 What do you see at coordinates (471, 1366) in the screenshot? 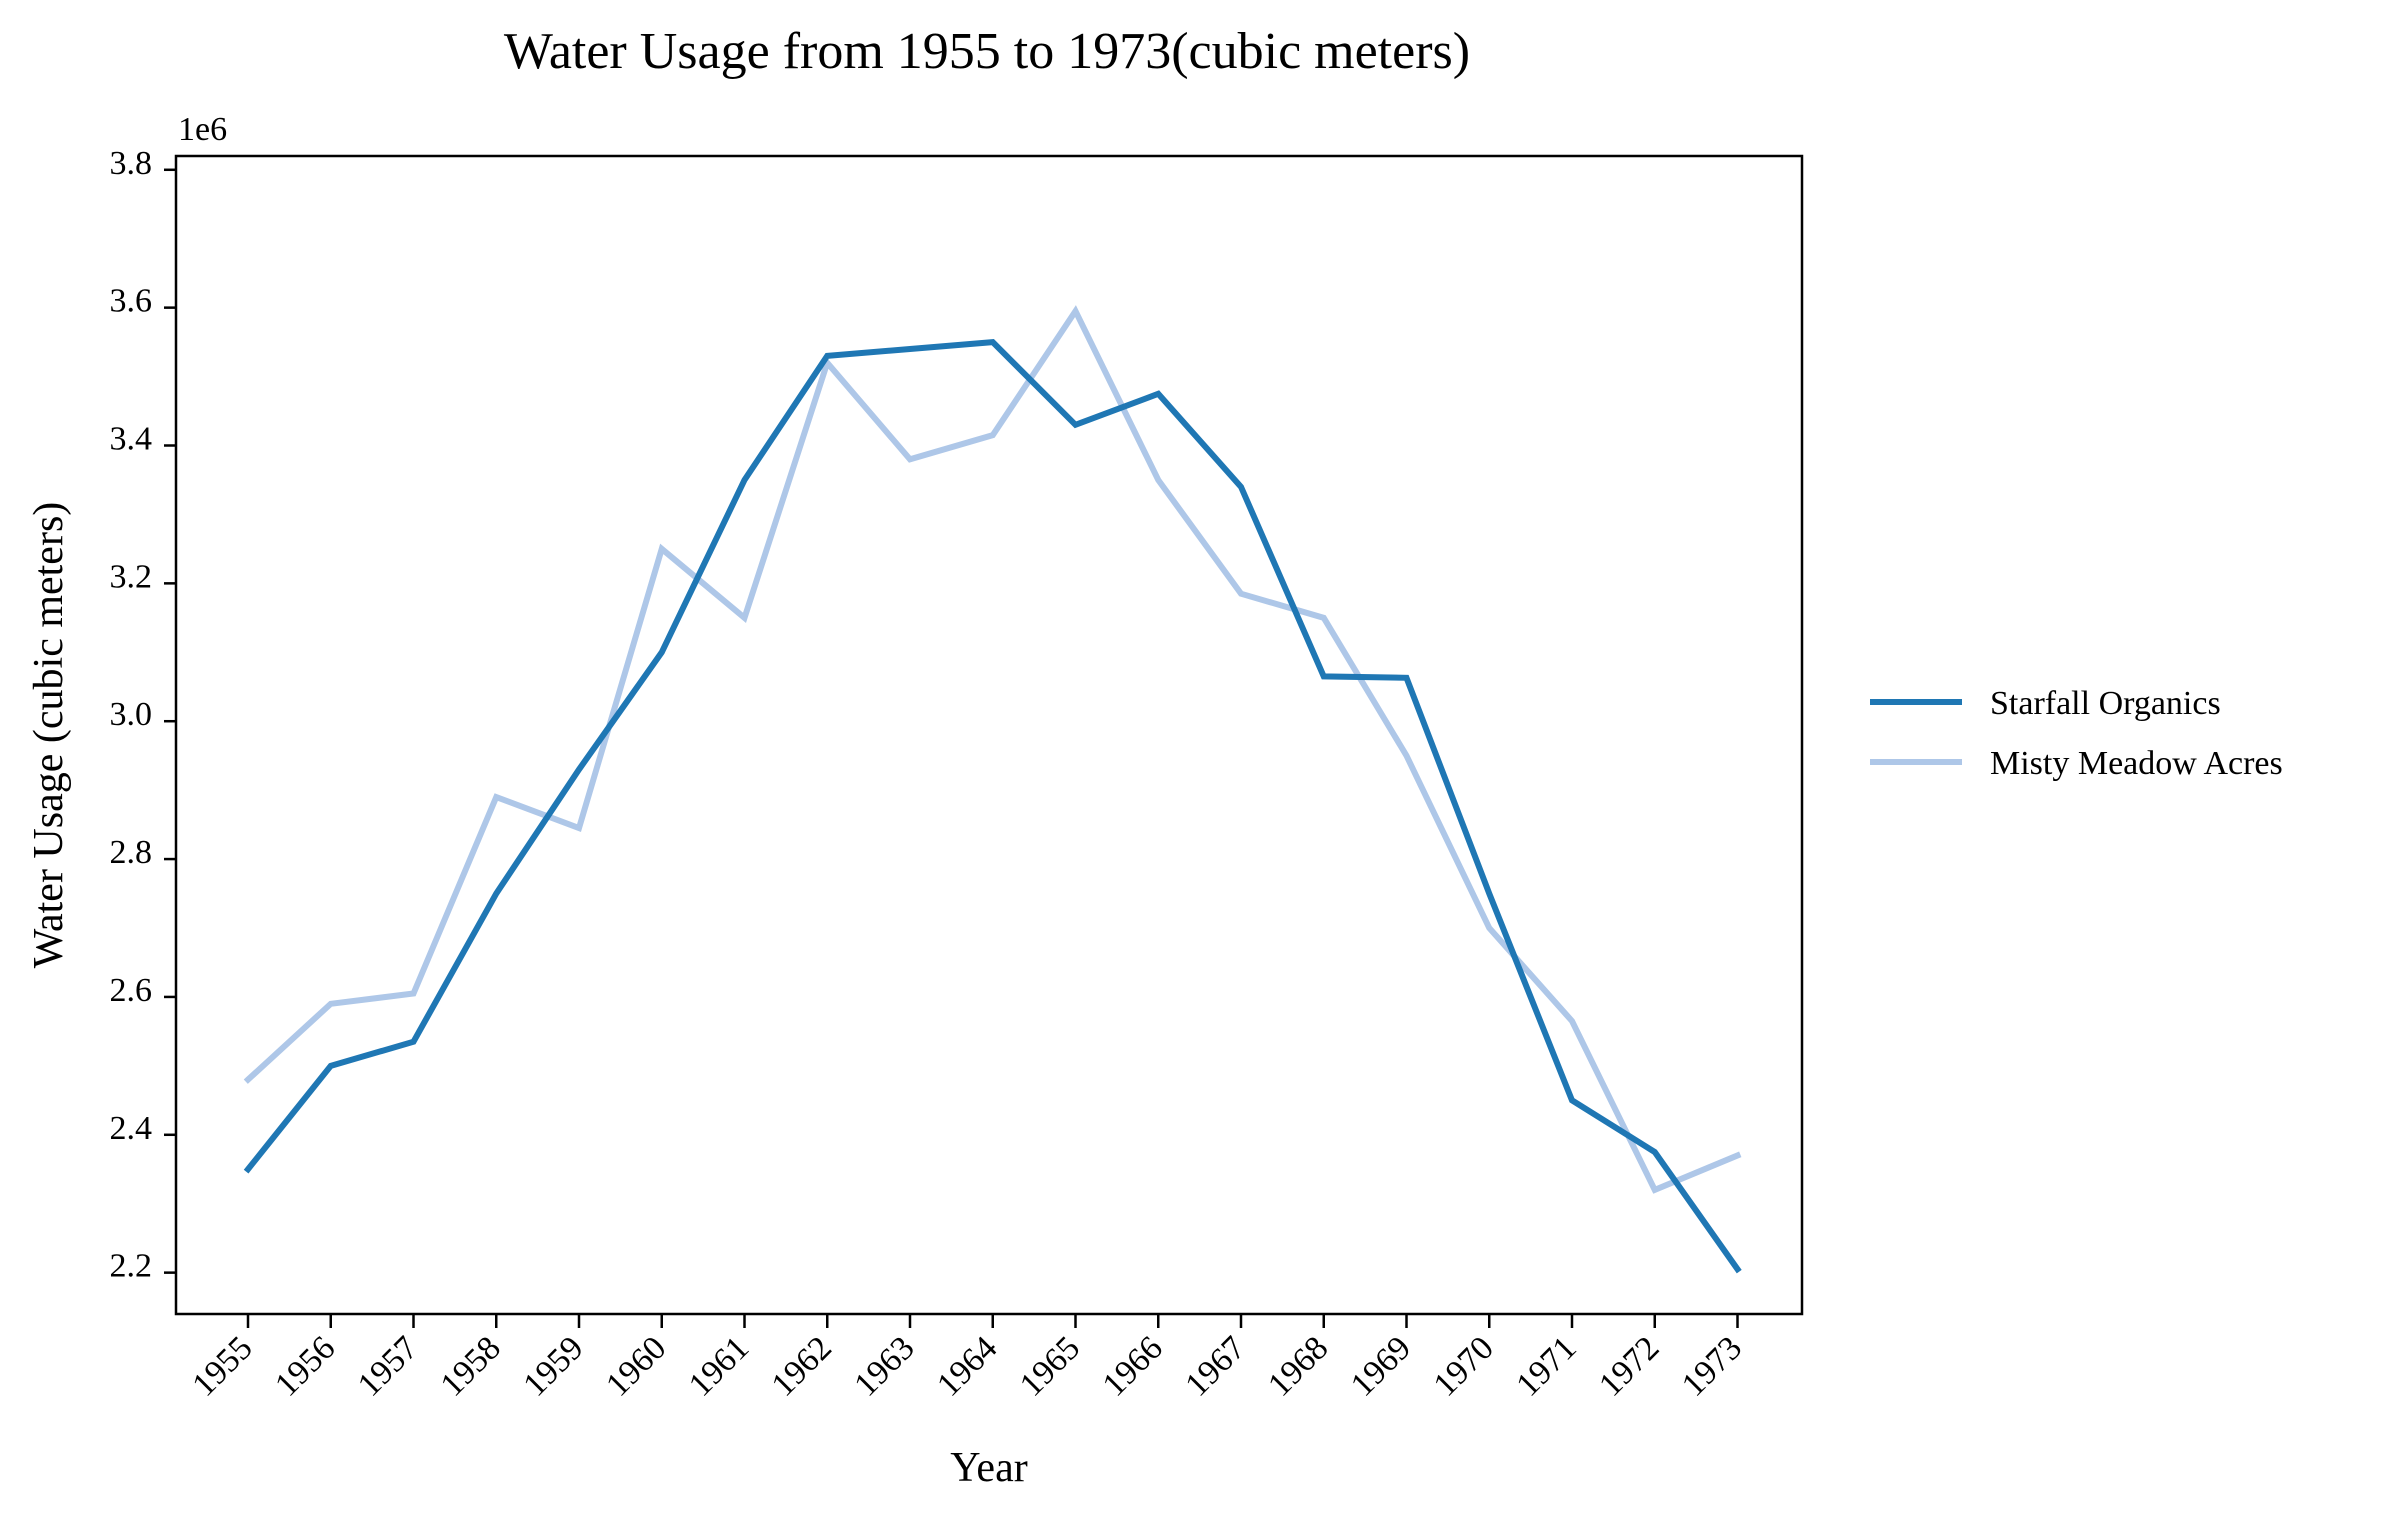
I see `x-tick-label: 1958` at bounding box center [471, 1366].